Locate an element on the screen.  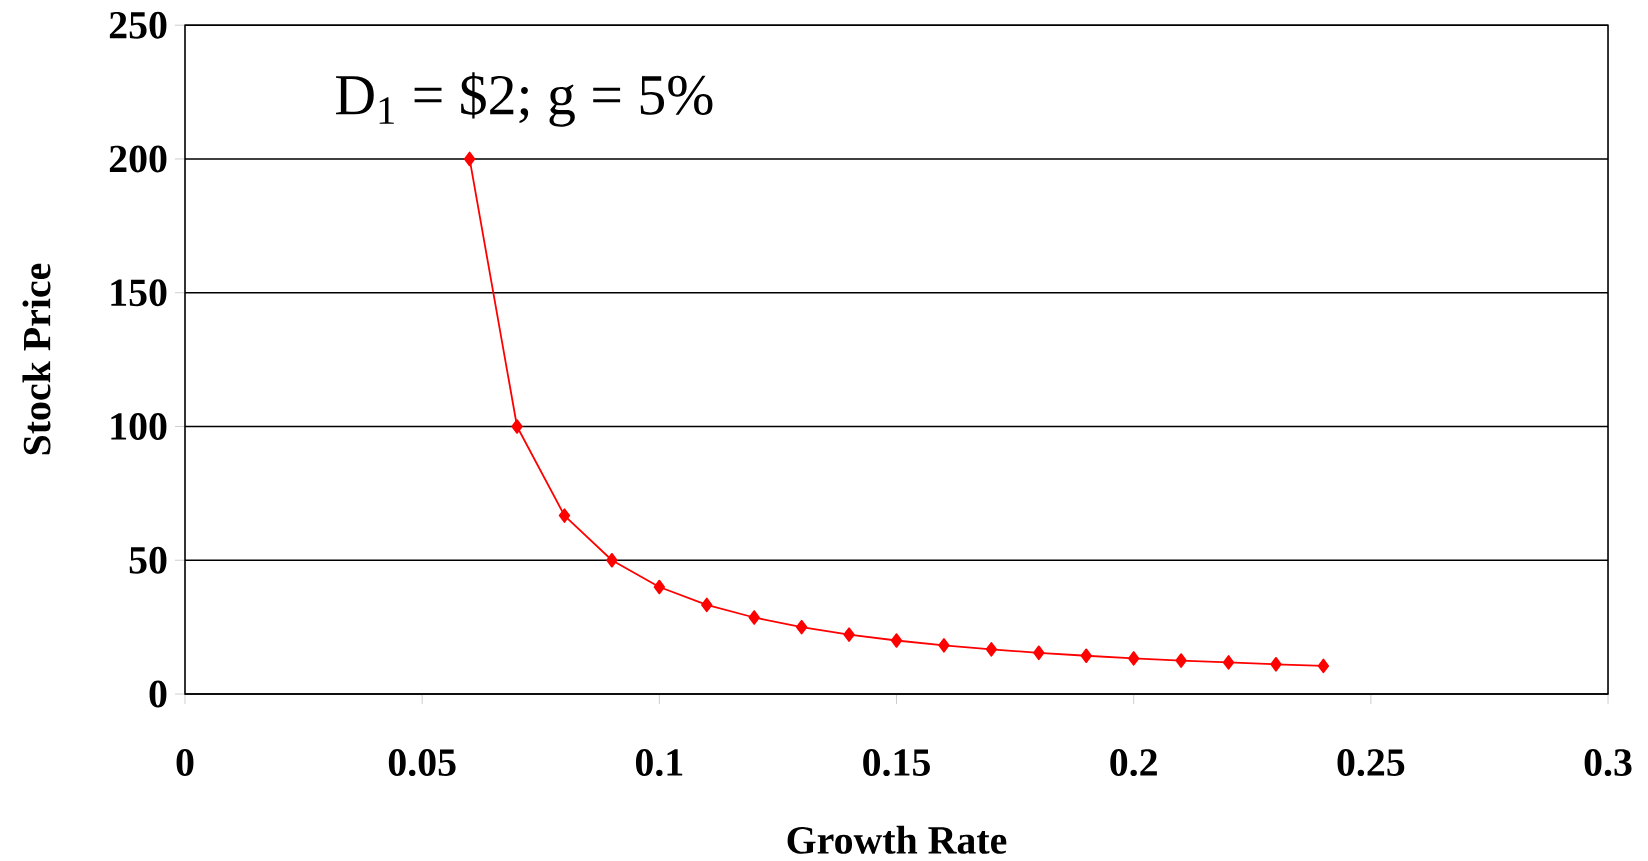
x-tick-label: 0.2 is located at coordinates (1133, 763).